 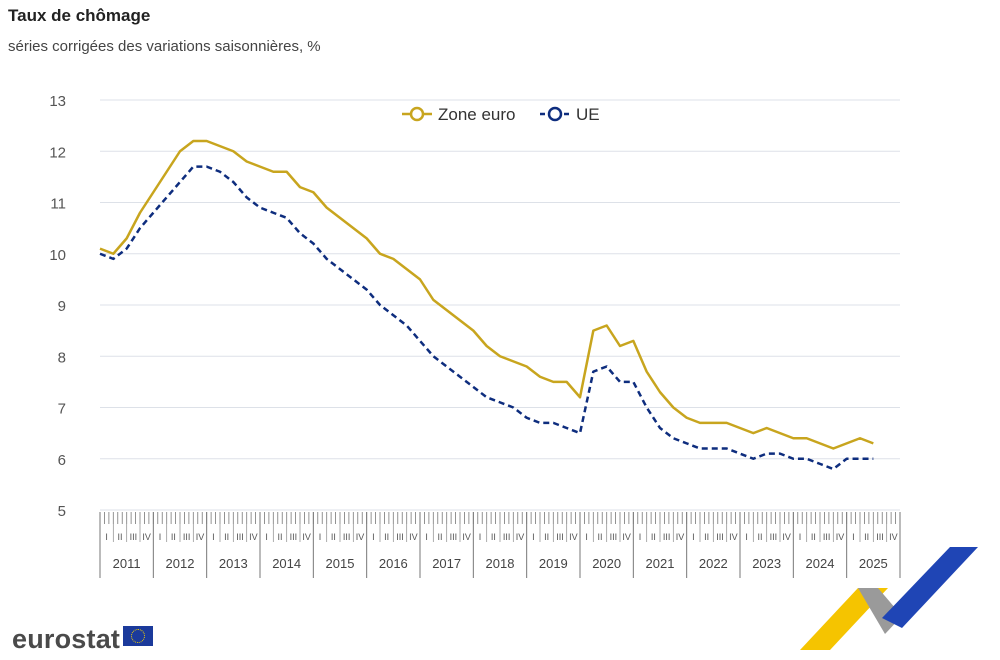 I want to click on x-year-label: 2024, so click(x=820, y=563).